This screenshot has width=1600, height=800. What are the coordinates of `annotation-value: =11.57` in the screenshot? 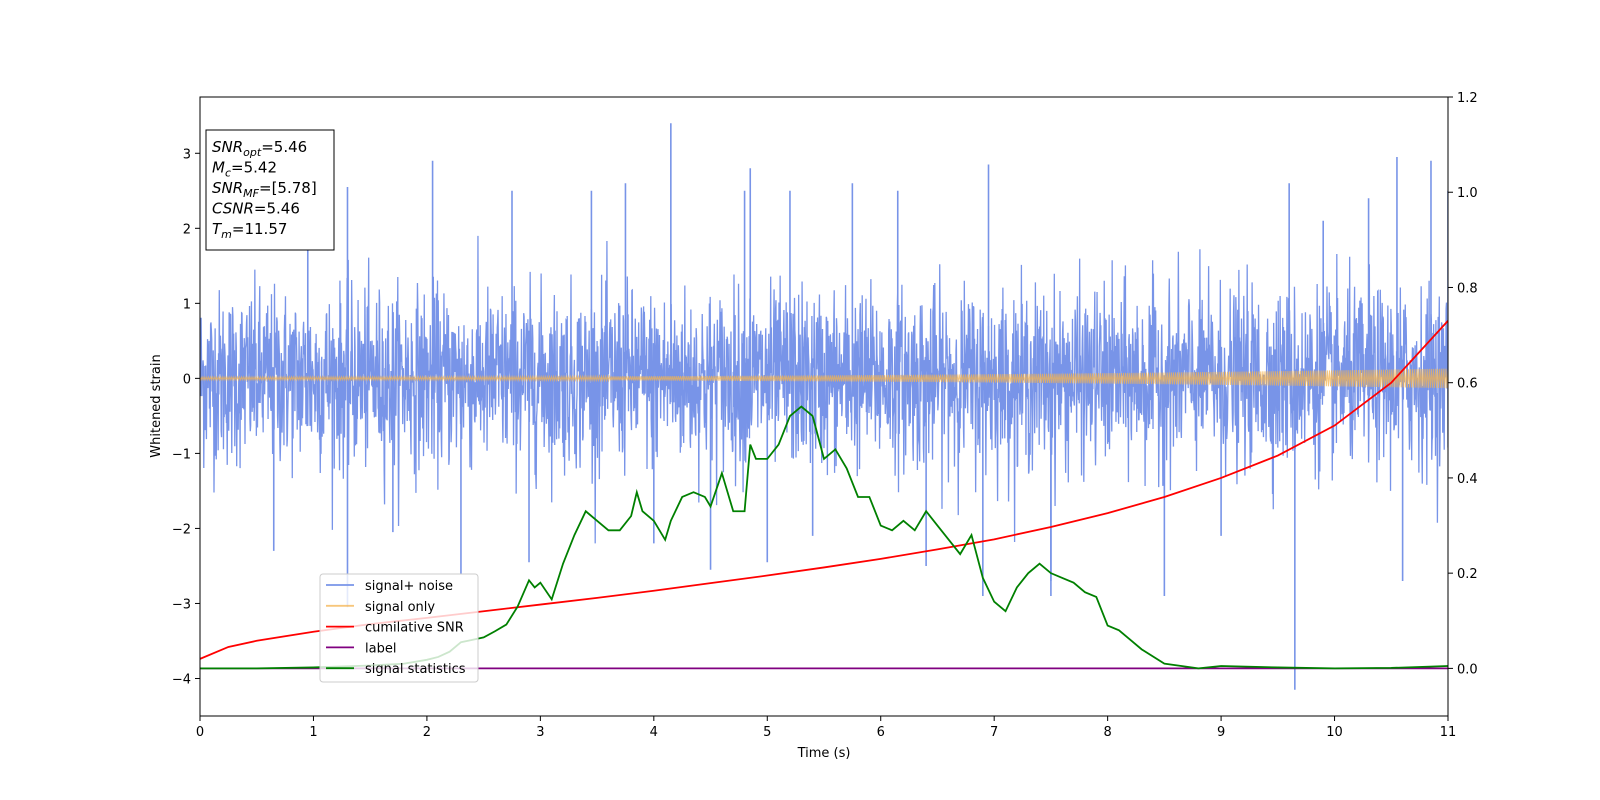 It's located at (260, 229).